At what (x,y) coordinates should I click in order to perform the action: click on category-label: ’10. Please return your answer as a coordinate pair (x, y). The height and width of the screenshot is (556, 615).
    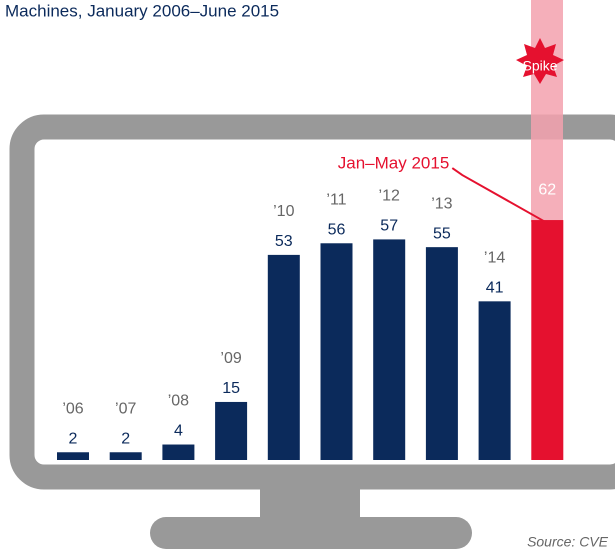
    Looking at the image, I should click on (283, 211).